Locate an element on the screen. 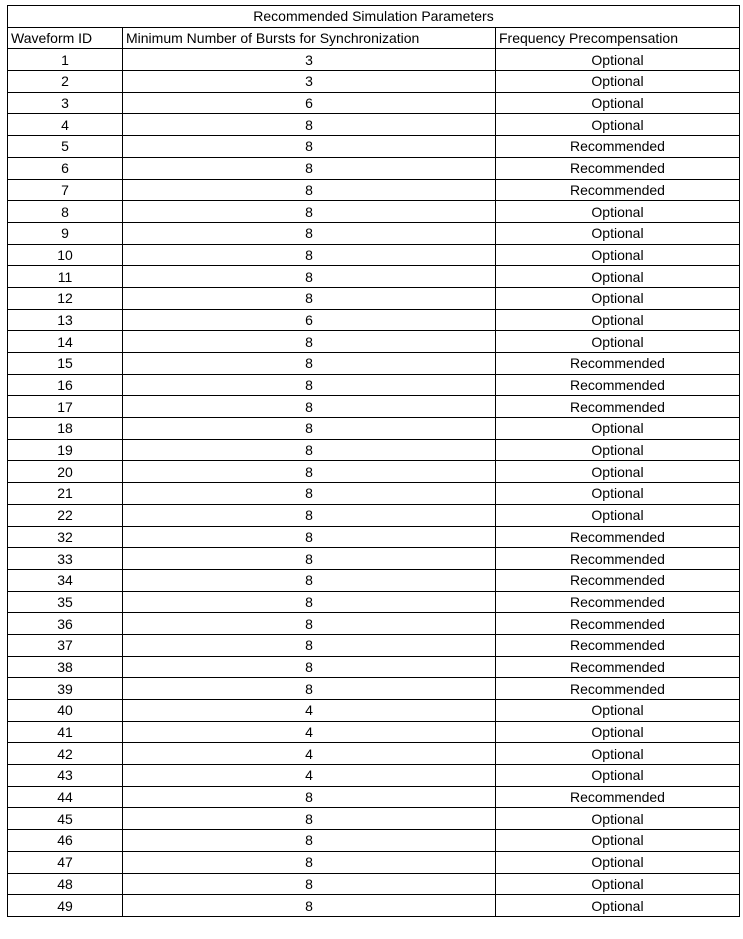 The height and width of the screenshot is (939, 743). table-row: 33 8 Recommended is located at coordinates (373, 558).